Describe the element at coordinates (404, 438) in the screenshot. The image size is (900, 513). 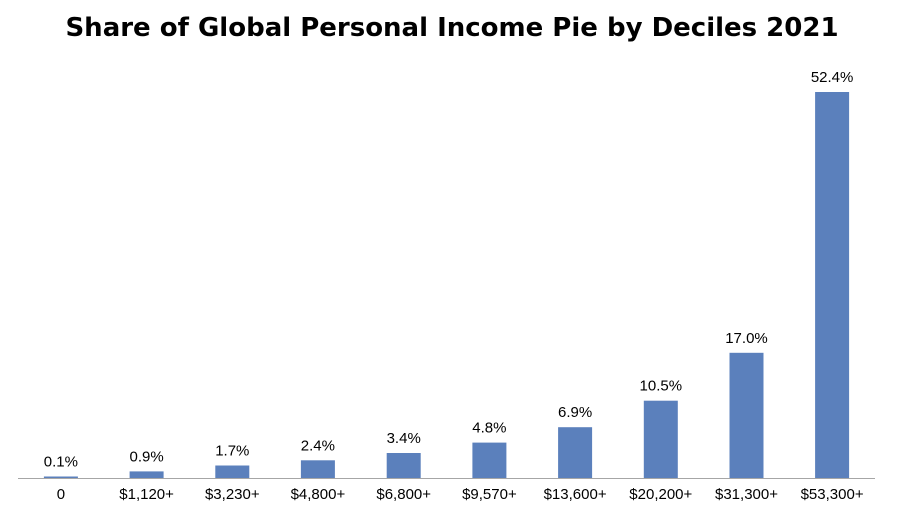
I see `data-label: 3.4%` at that location.